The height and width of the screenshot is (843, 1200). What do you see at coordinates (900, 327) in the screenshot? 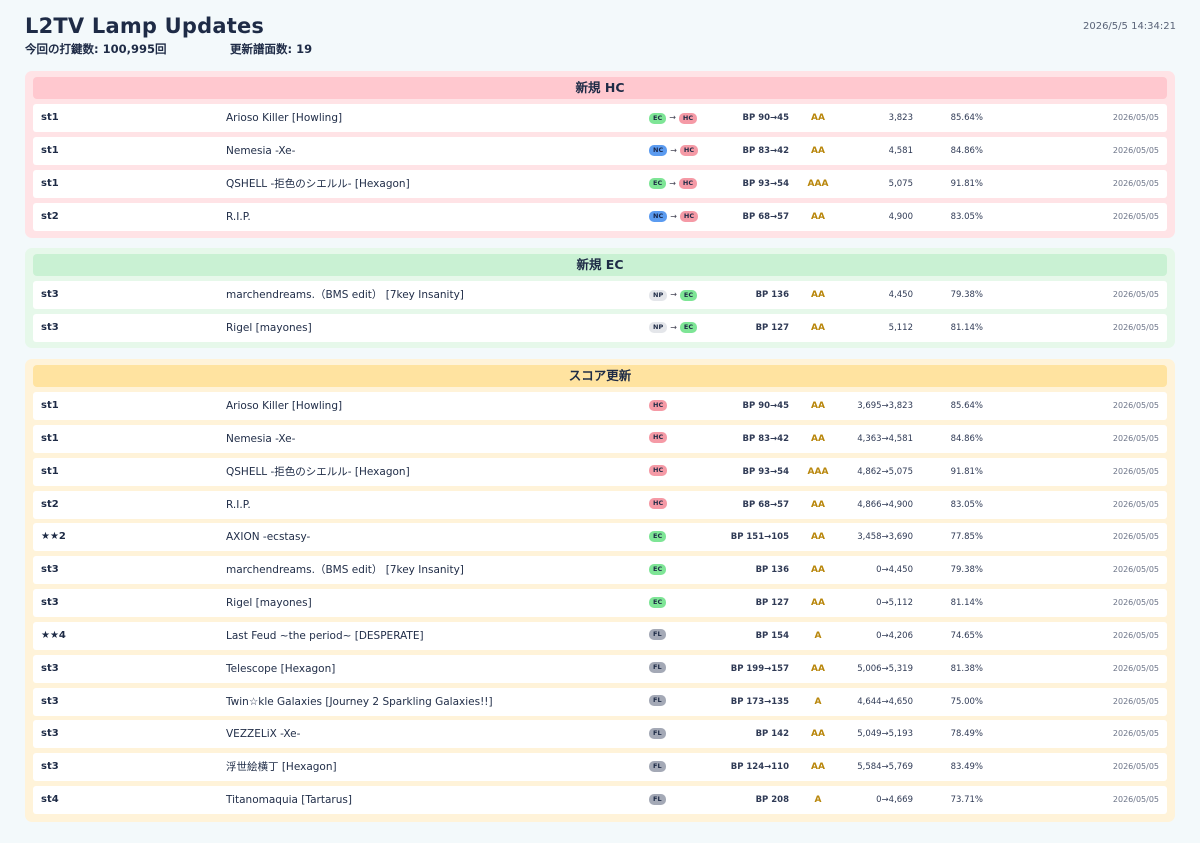
I see `score-value: 5,112` at bounding box center [900, 327].